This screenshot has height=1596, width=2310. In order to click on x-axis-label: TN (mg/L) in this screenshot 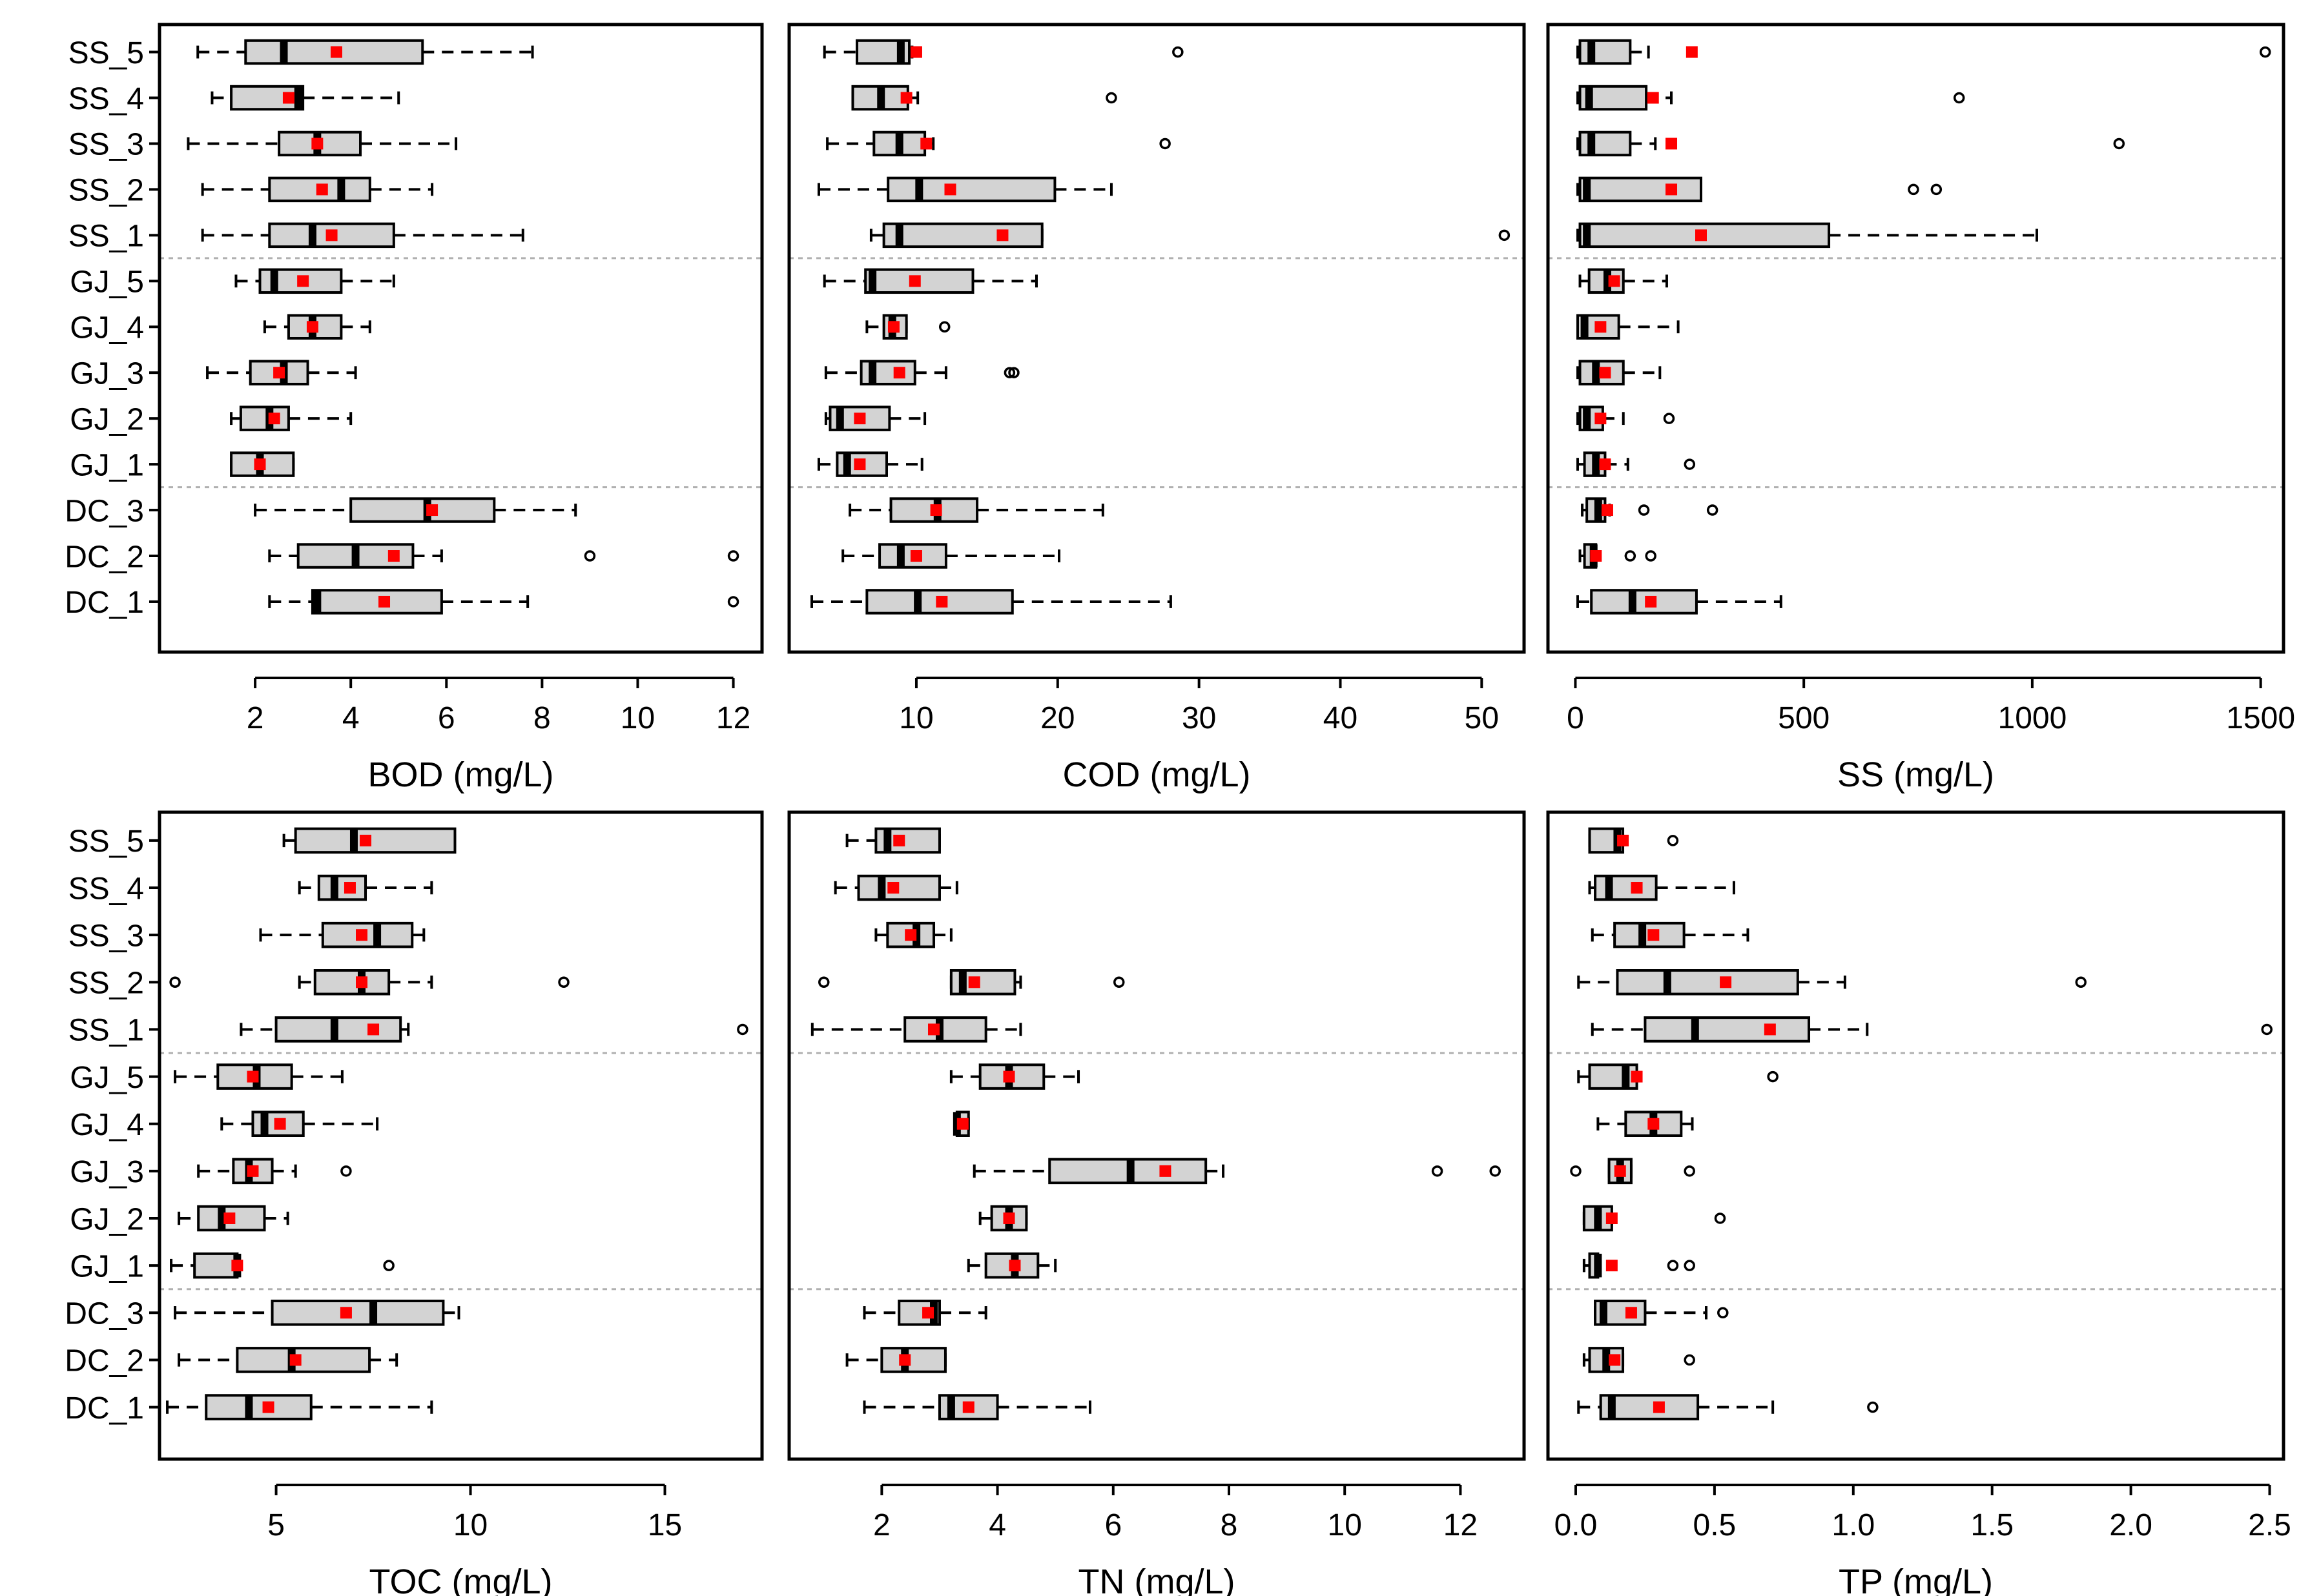, I will do `click(1156, 1579)`.